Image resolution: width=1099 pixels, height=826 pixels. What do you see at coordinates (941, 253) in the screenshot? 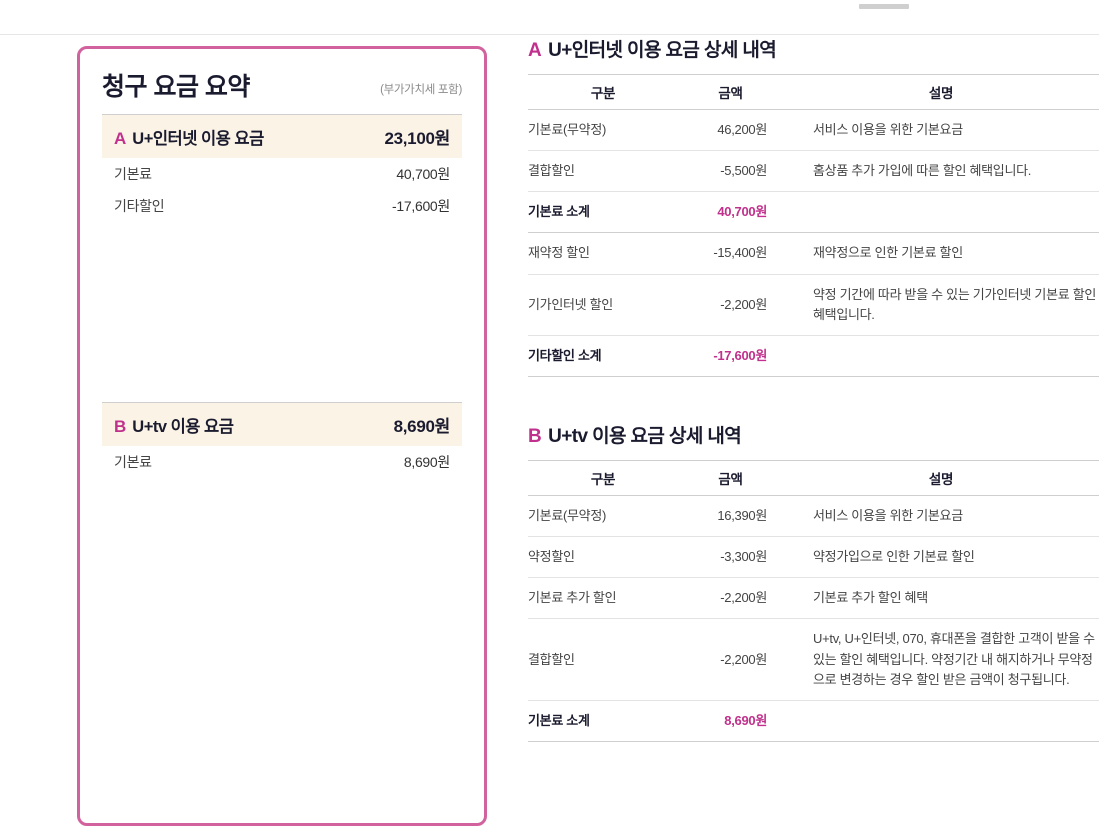
I see `cell-description: 재약정으로 인한 기본료 할인` at bounding box center [941, 253].